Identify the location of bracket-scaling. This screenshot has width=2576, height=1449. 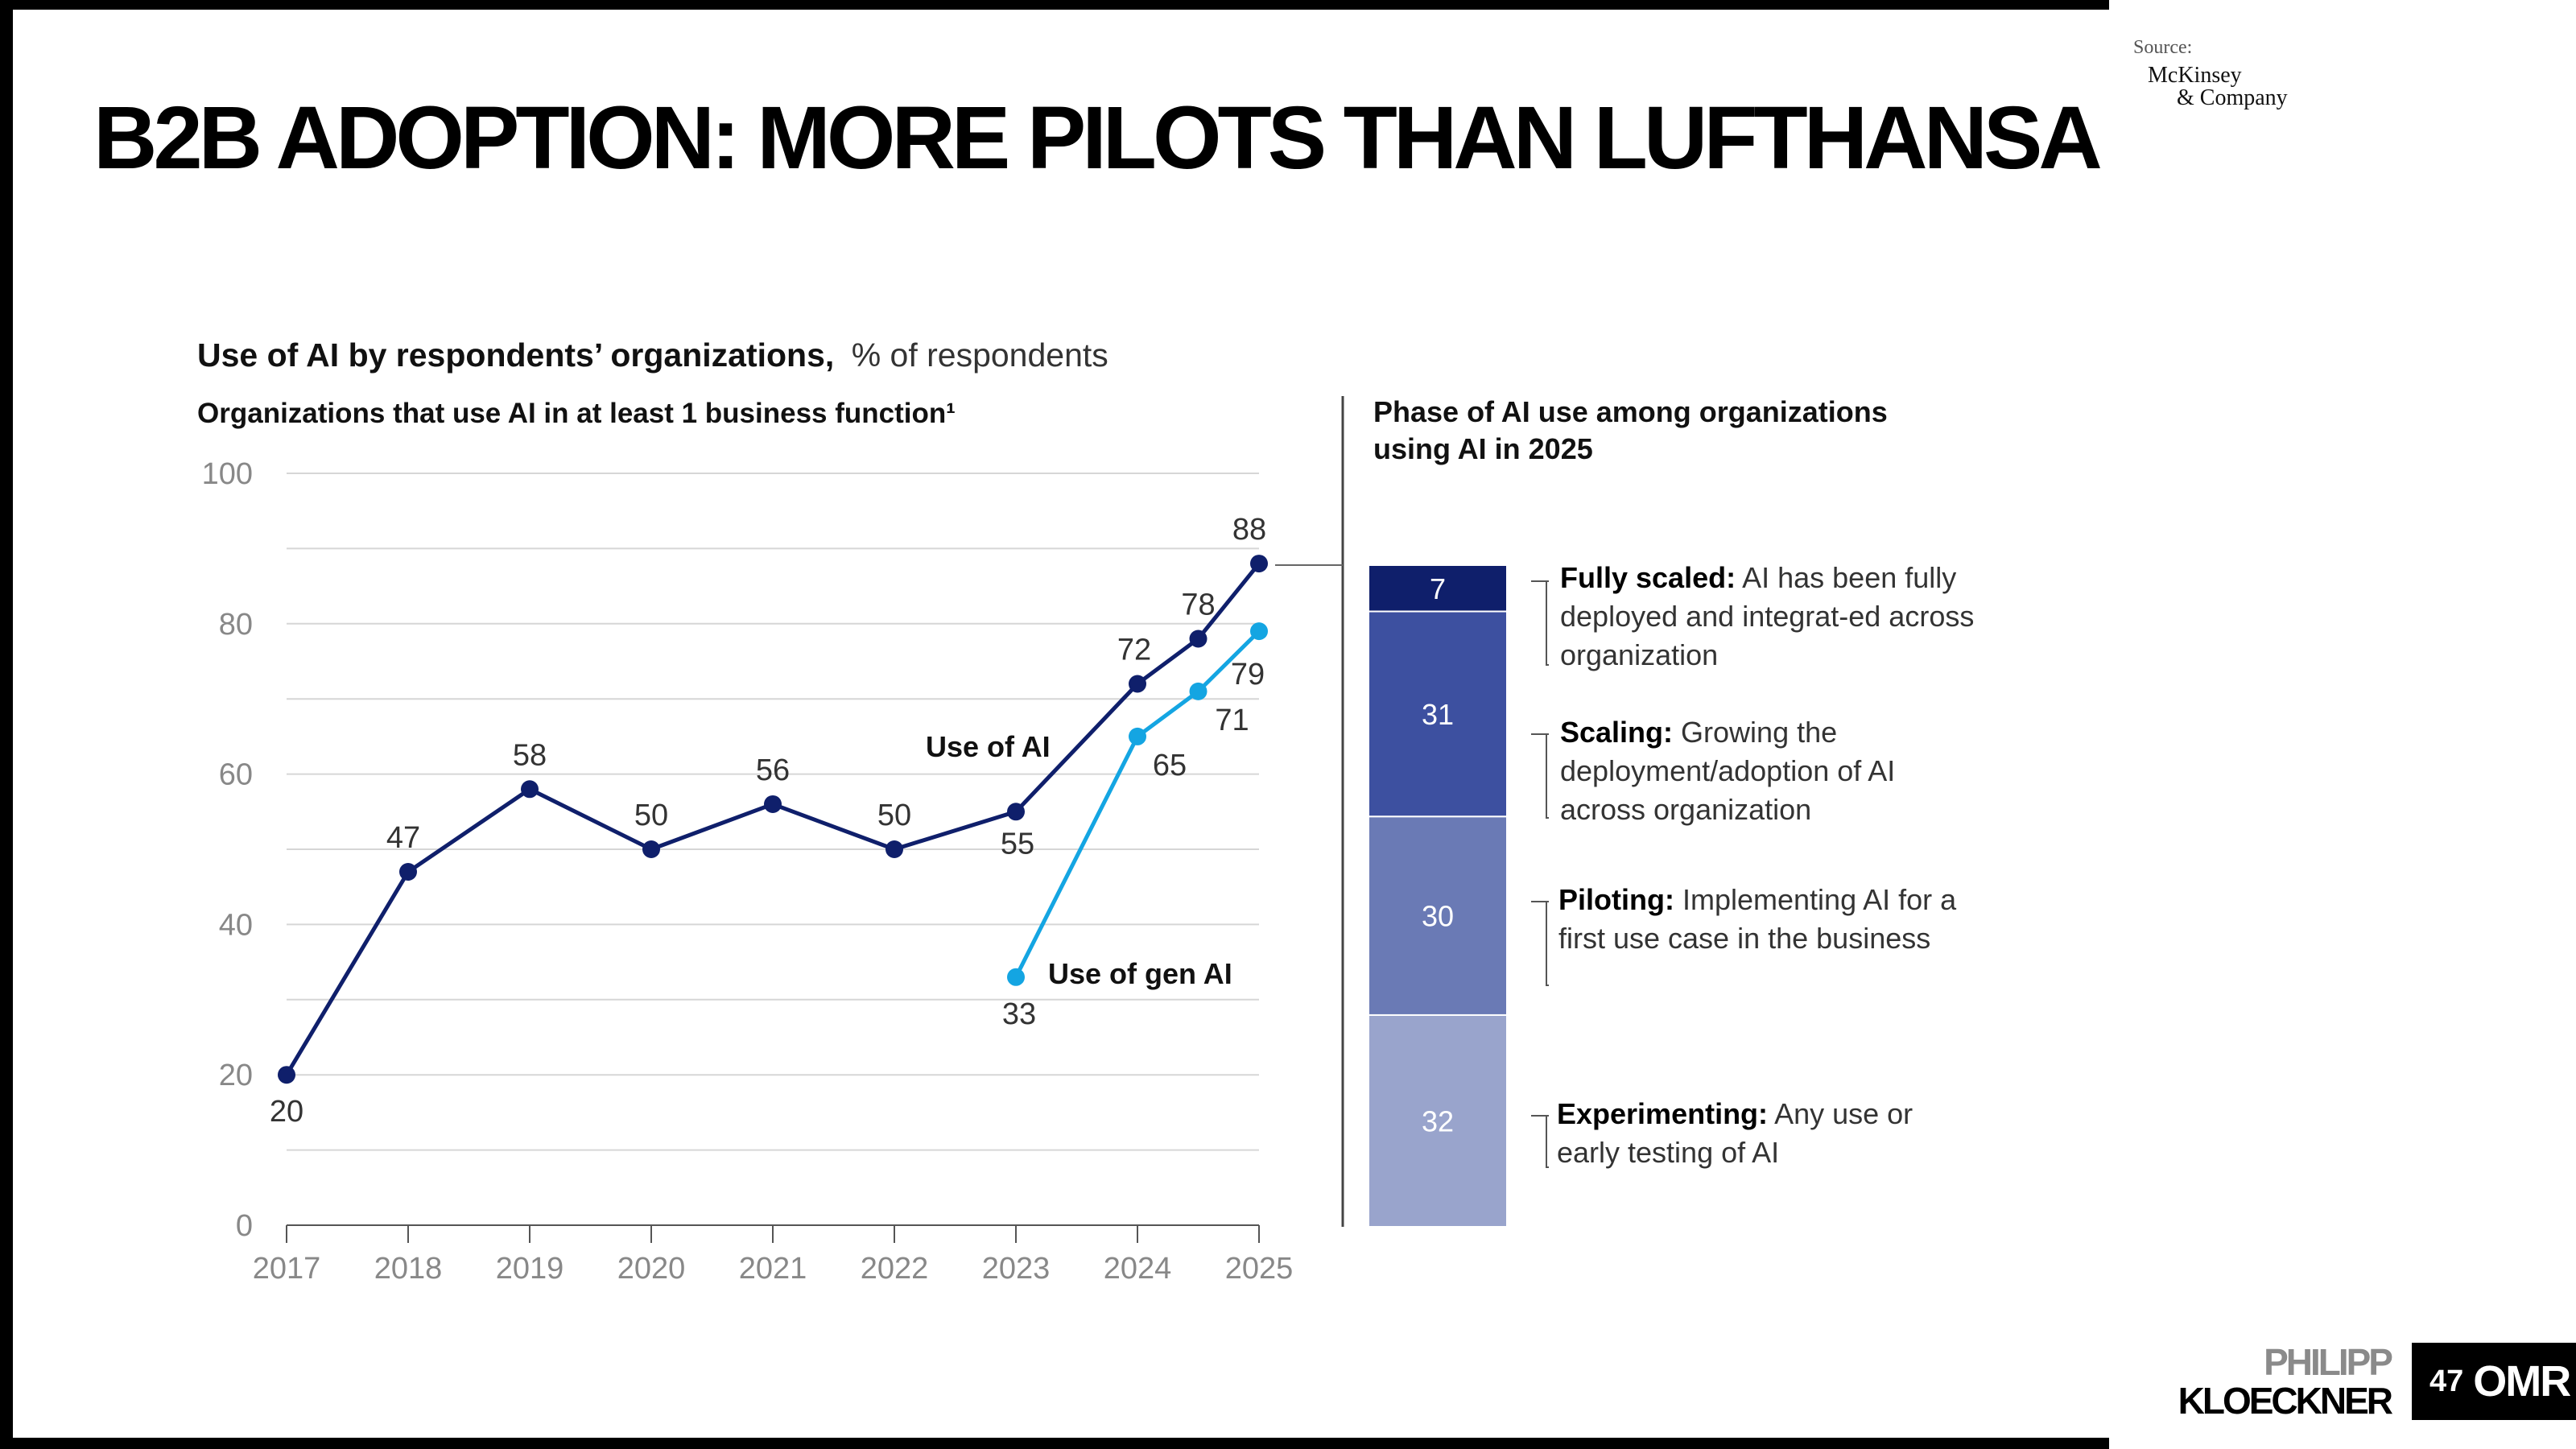
(1540, 776).